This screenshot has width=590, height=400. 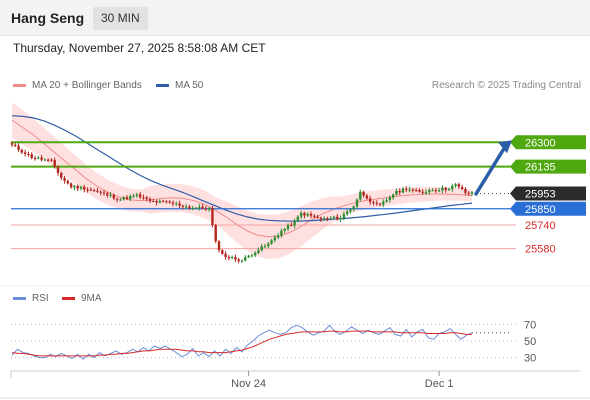 I want to click on legend-label-ma20: MA 20 + Bollinger Bands, so click(x=87, y=85).